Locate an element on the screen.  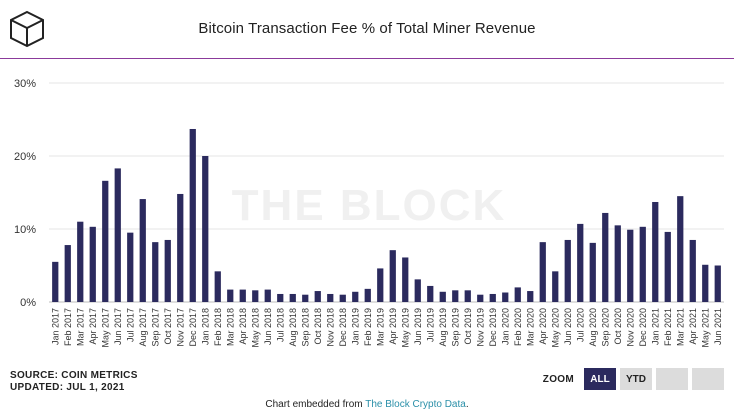
x-tick-label: Sep 2017 is located at coordinates (155, 327).